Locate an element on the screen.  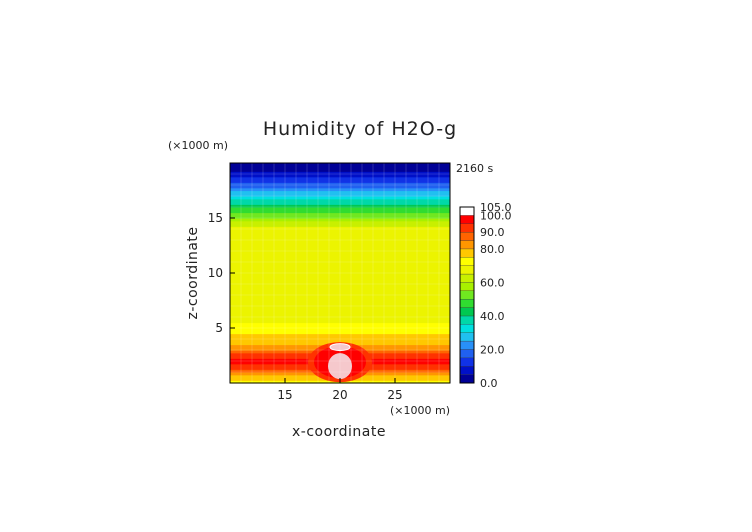
time-label: 2160 s is located at coordinates (474, 168).